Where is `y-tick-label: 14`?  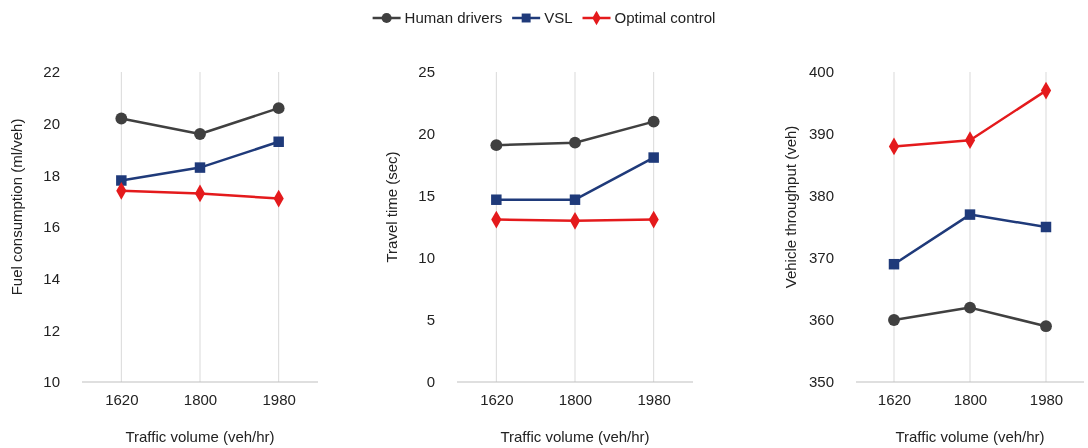 y-tick-label: 14 is located at coordinates (51, 278).